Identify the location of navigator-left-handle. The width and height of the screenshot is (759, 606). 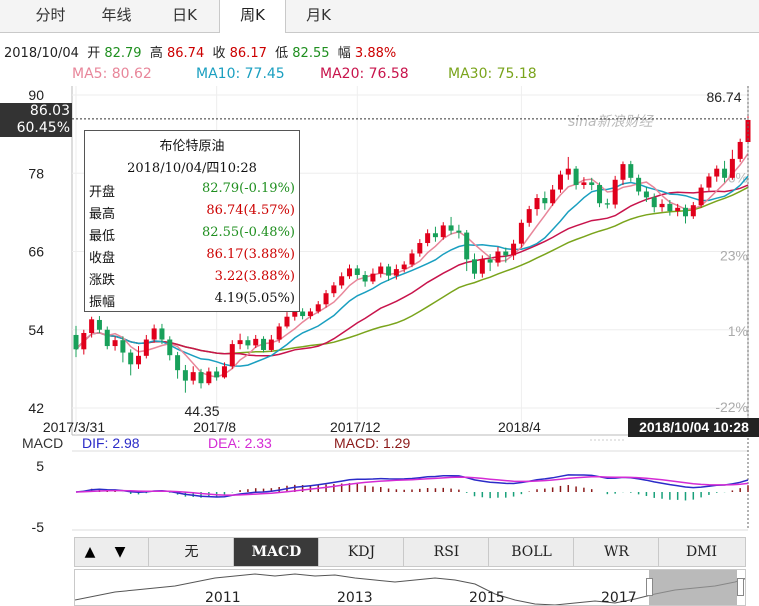
(649, 587).